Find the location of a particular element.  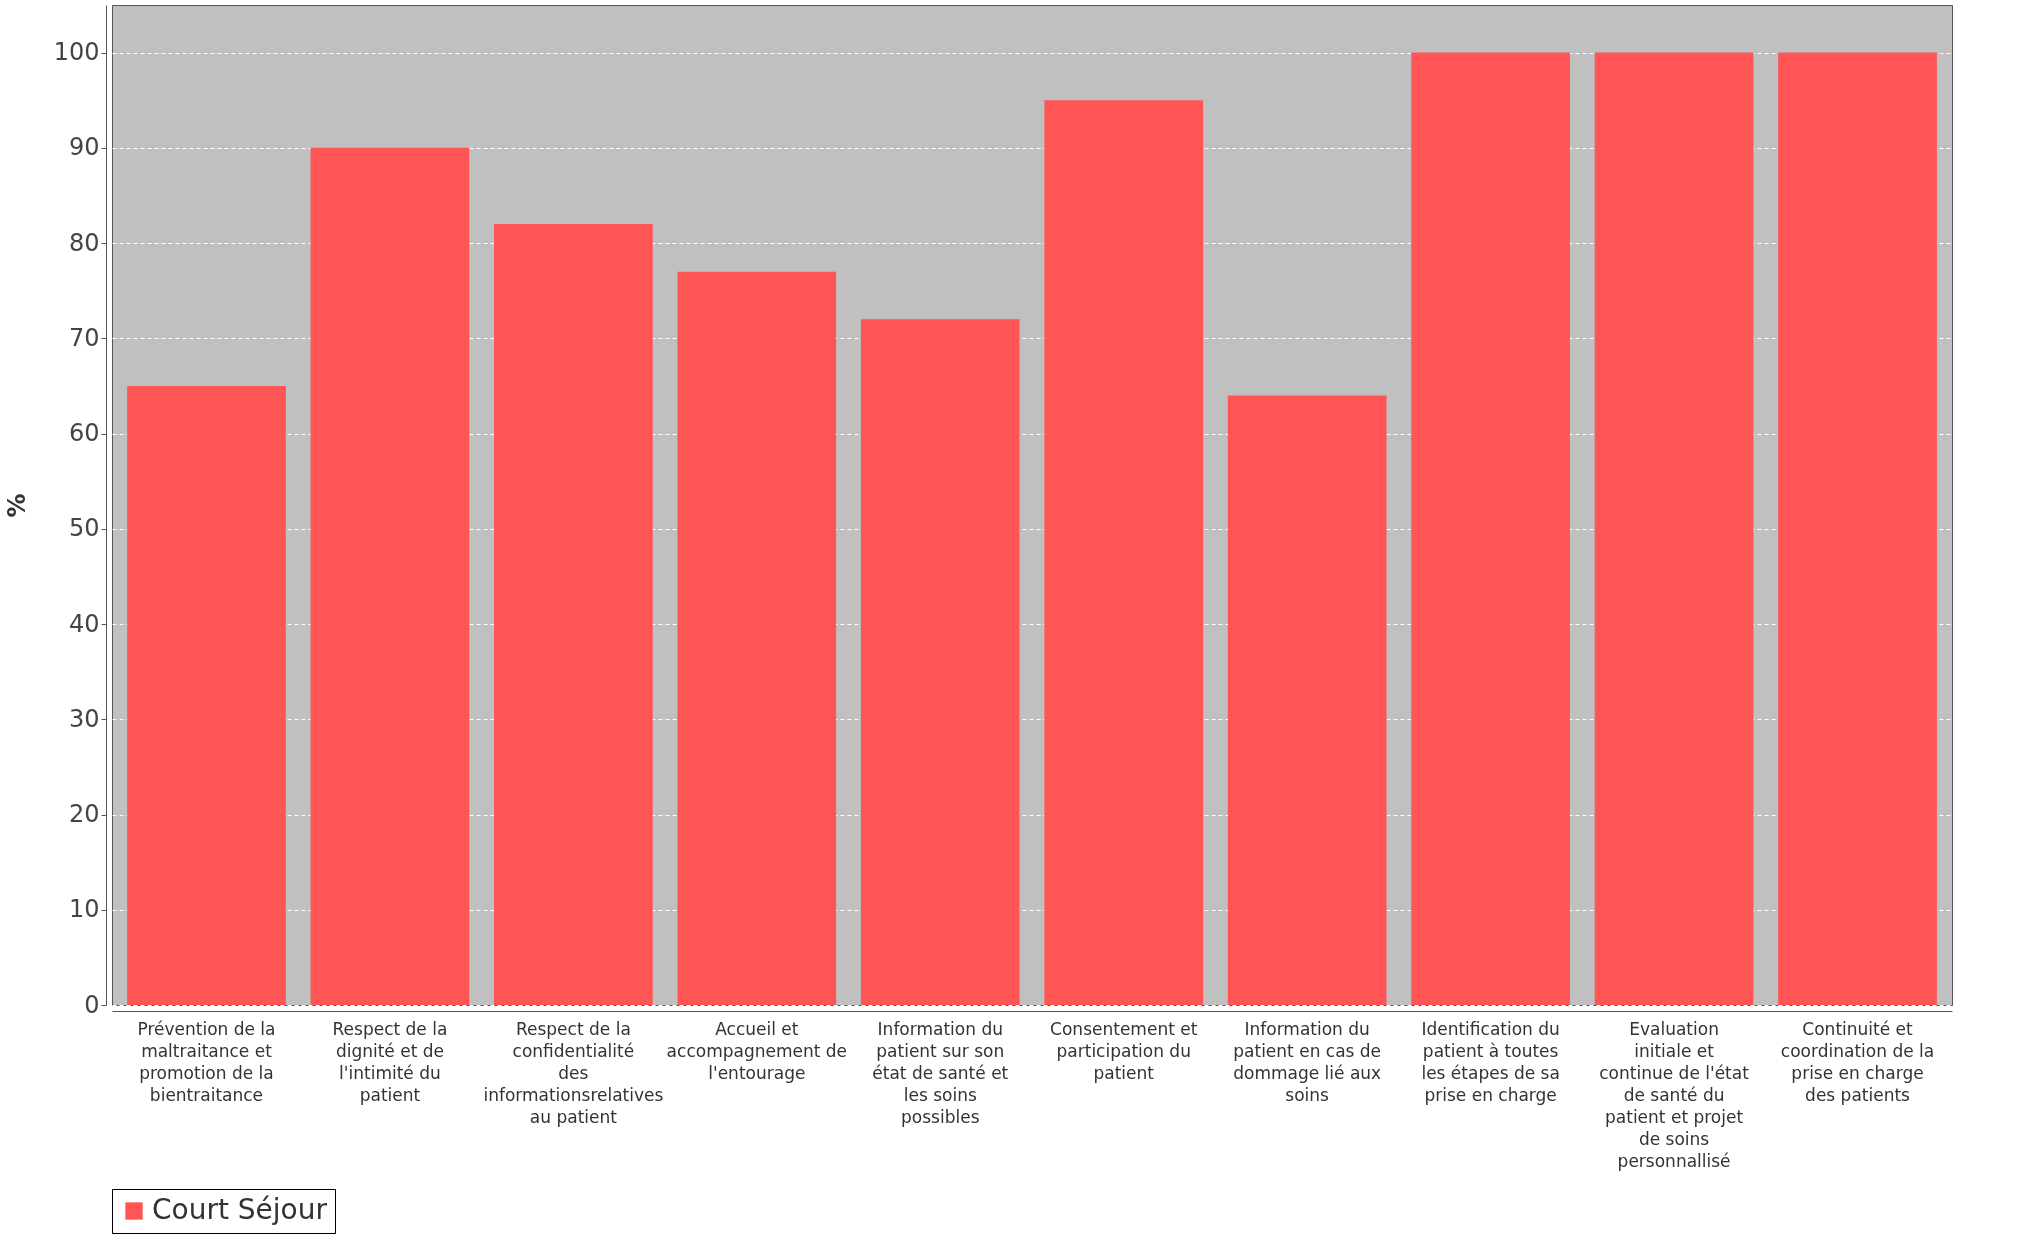

y-tick-label: 90 is located at coordinates (84, 147).